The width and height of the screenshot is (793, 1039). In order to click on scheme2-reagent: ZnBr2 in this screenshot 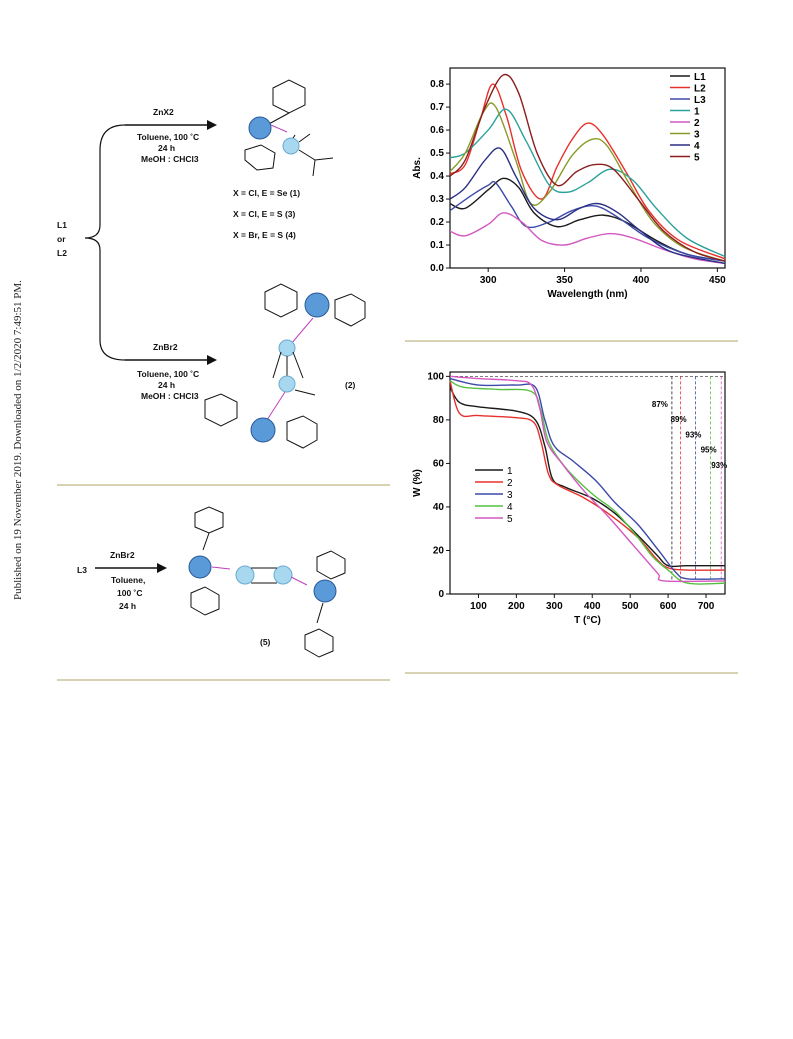, I will do `click(122, 555)`.